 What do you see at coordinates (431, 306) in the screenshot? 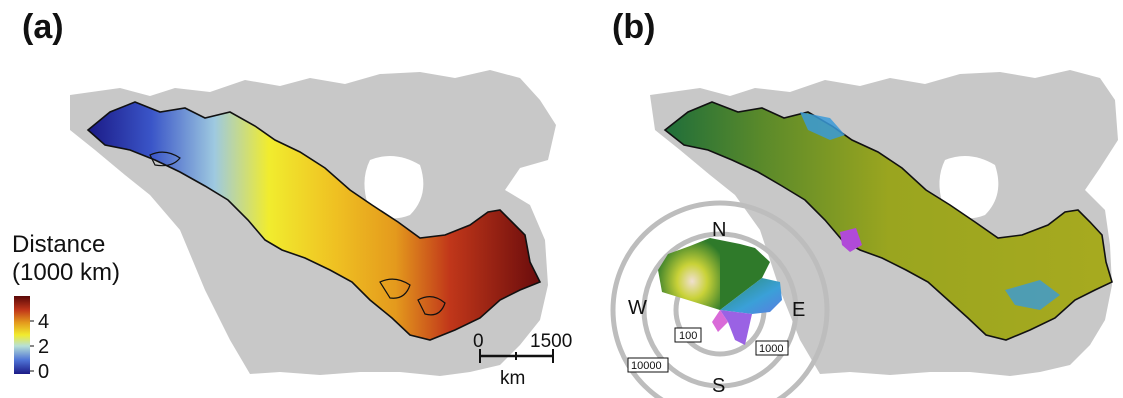
I see `lake-outline-a2` at bounding box center [431, 306].